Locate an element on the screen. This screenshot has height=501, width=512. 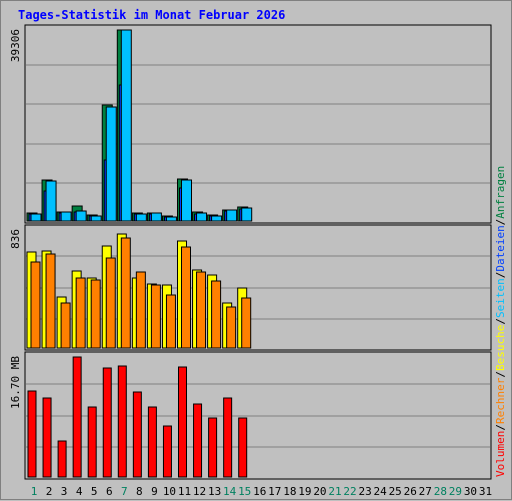
x-tick-label-day-24: 24 is located at coordinates (381, 491).